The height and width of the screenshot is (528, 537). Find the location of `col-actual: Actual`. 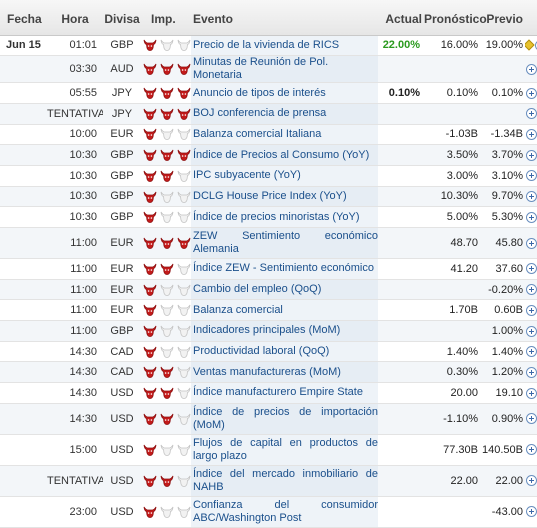

col-actual: Actual is located at coordinates (401, 18).